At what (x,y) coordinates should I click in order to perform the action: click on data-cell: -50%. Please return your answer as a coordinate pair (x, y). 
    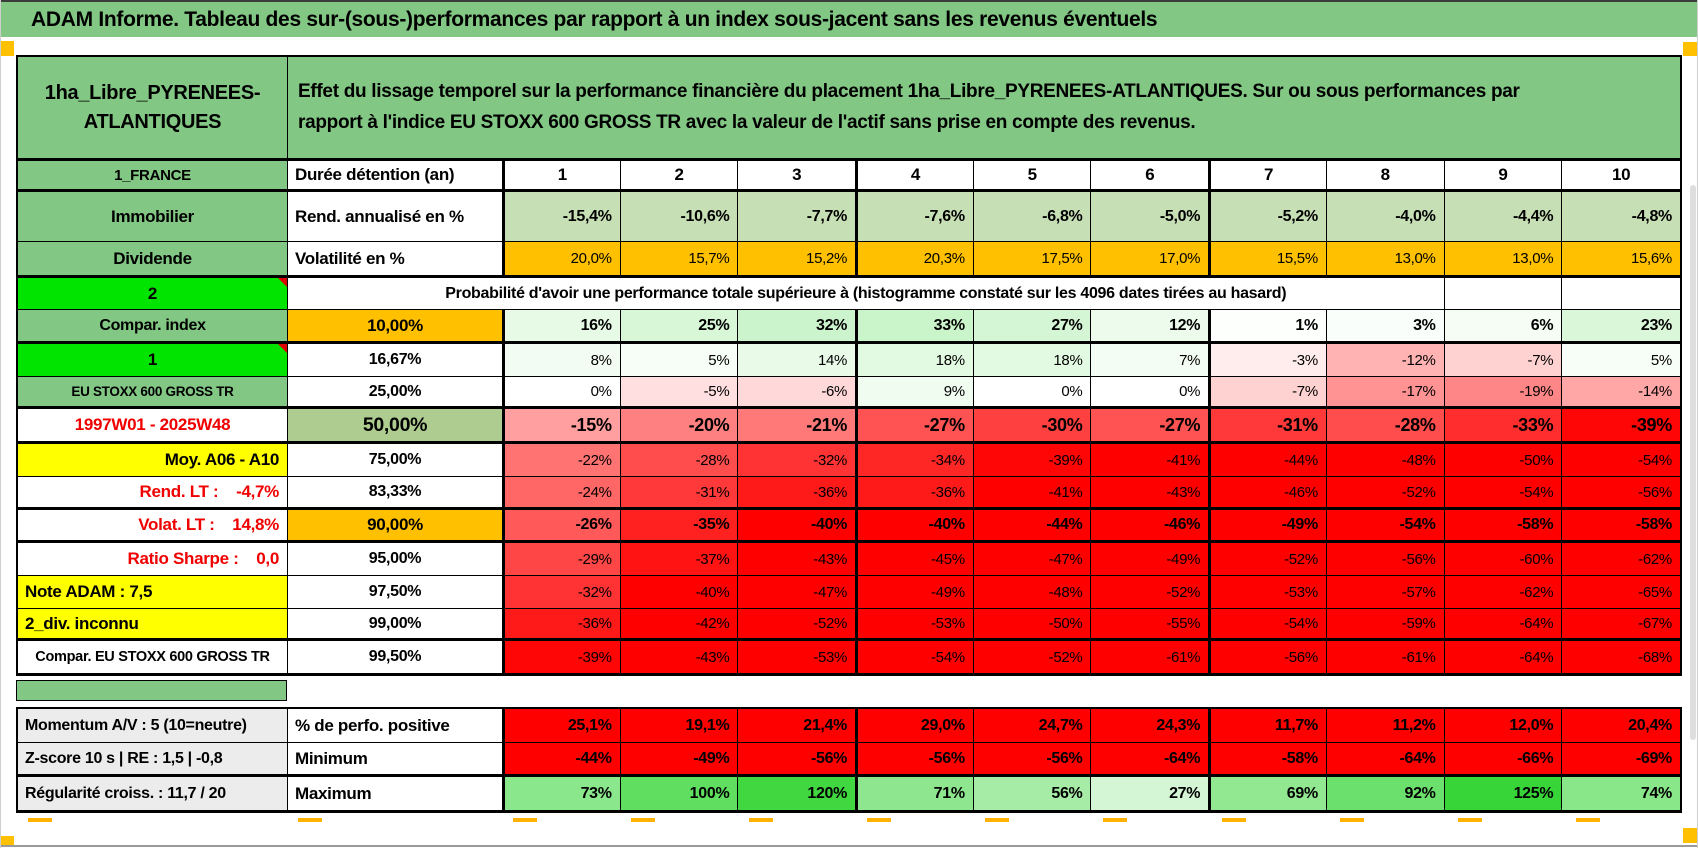
    Looking at the image, I should click on (1032, 625).